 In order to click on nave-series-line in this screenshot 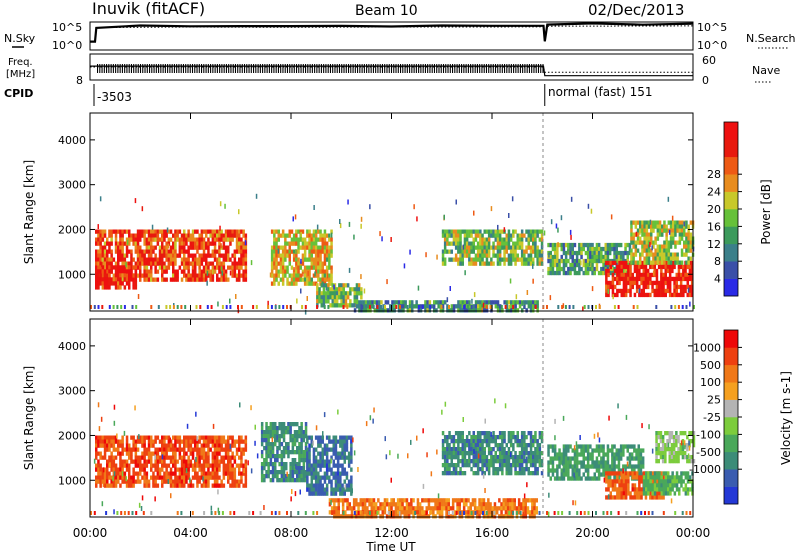, I will do `click(391, 69)`.